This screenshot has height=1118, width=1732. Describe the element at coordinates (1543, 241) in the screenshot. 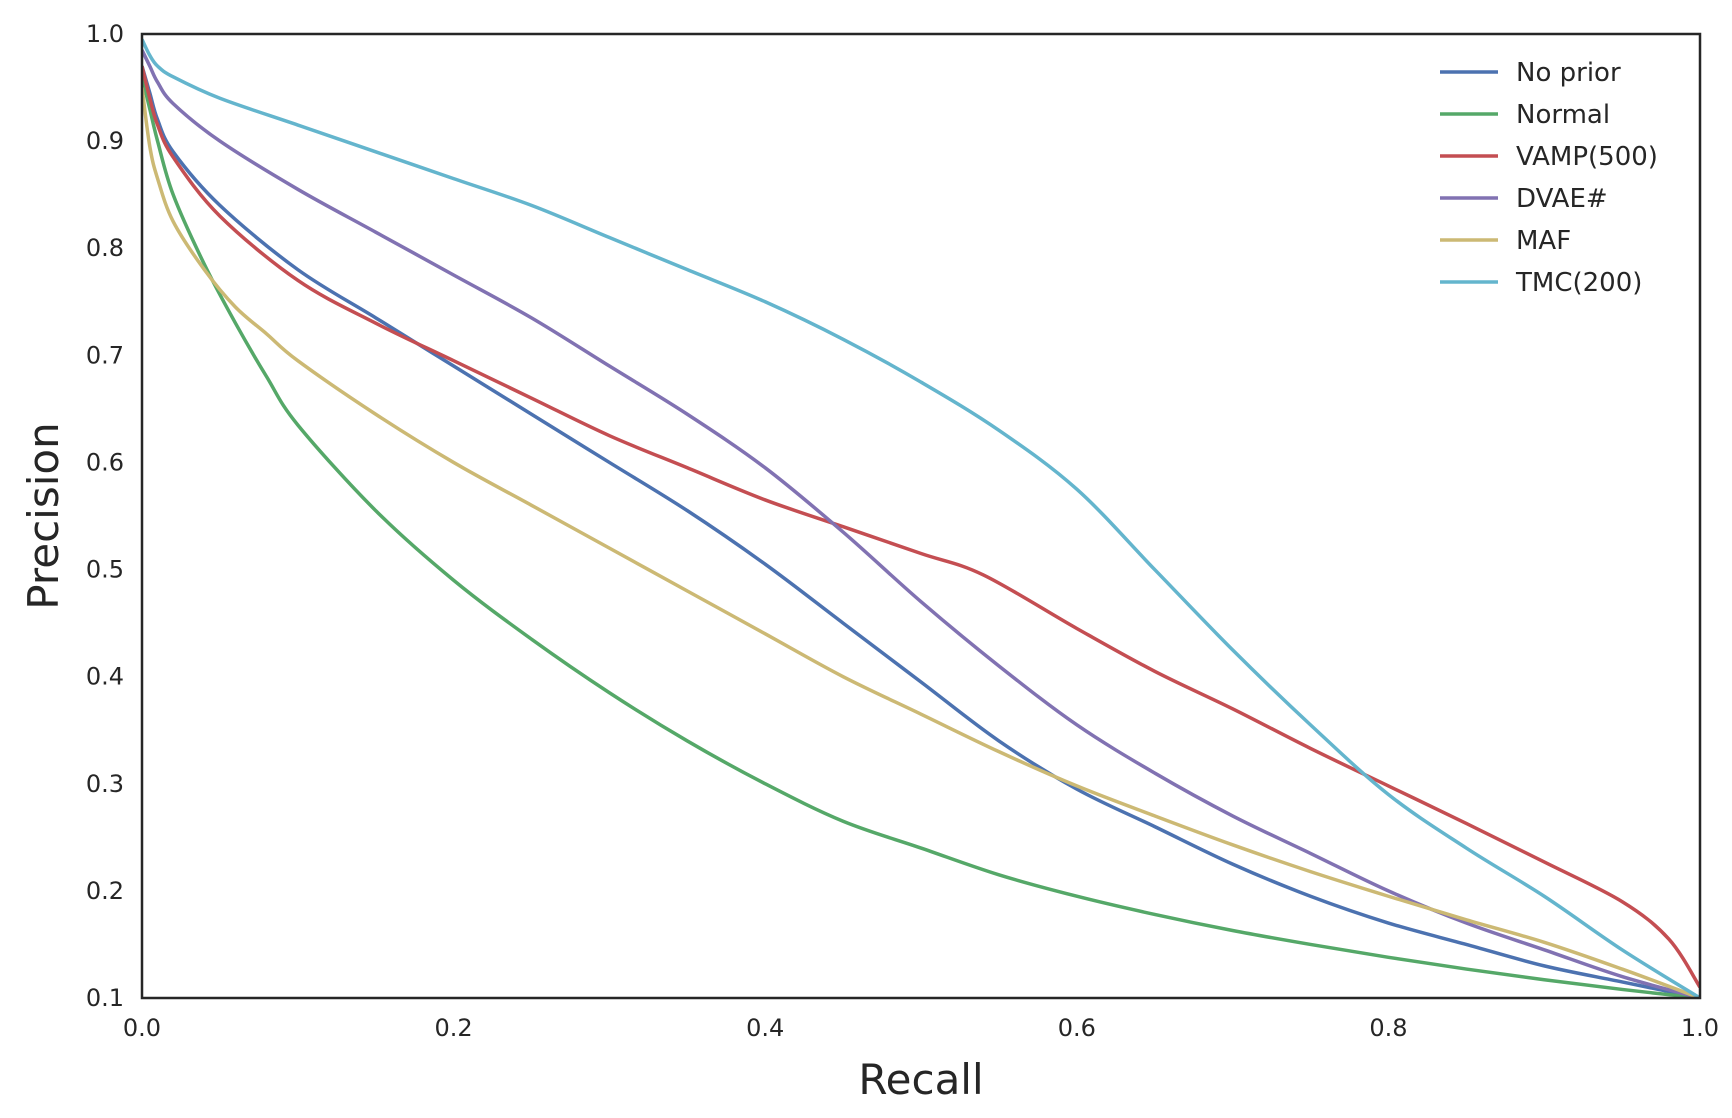

I see `legend-label-maf: MAF` at that location.